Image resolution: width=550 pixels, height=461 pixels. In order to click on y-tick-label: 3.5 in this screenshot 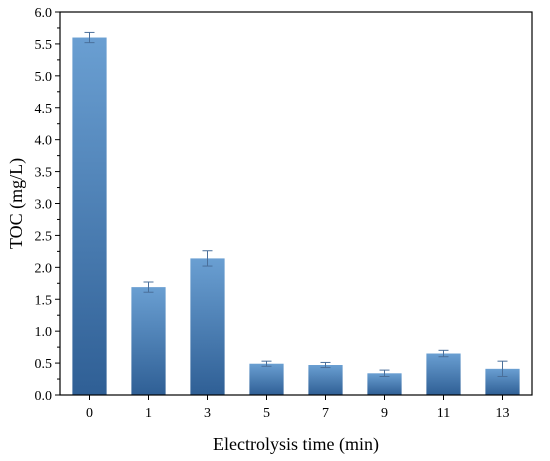, I will do `click(44, 173)`.